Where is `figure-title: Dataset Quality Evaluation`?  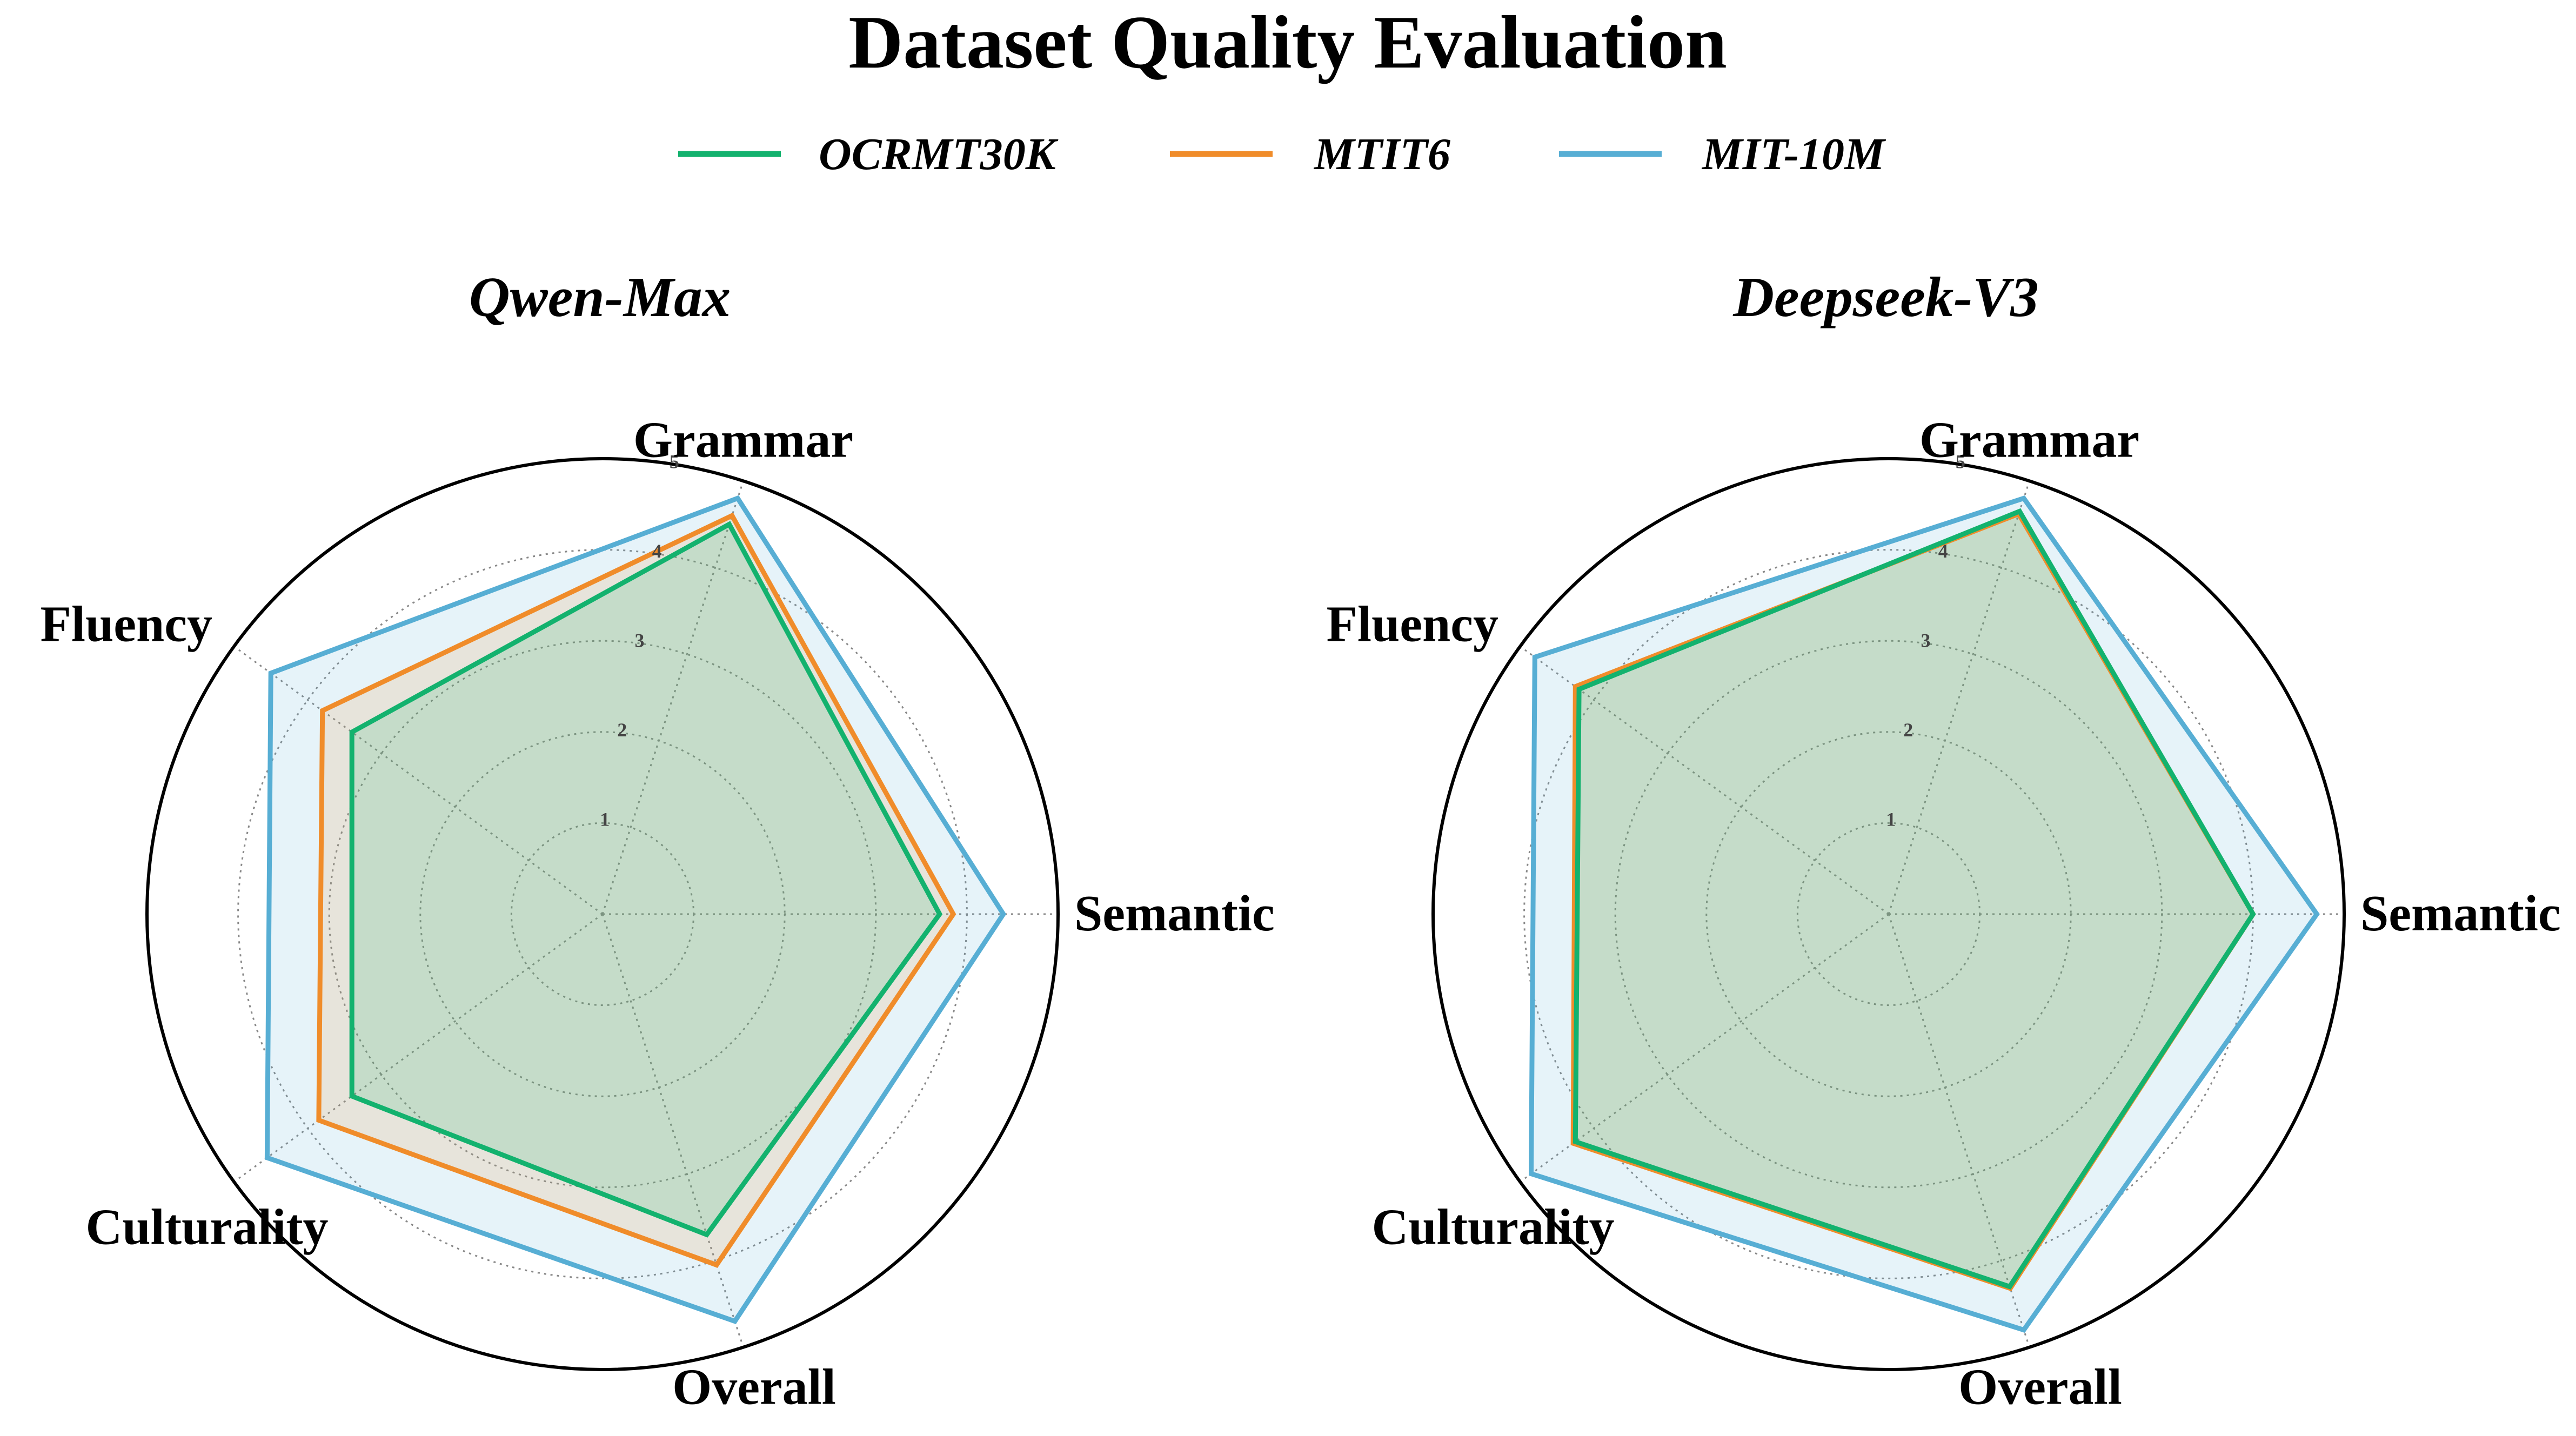
figure-title: Dataset Quality Evaluation is located at coordinates (1287, 42).